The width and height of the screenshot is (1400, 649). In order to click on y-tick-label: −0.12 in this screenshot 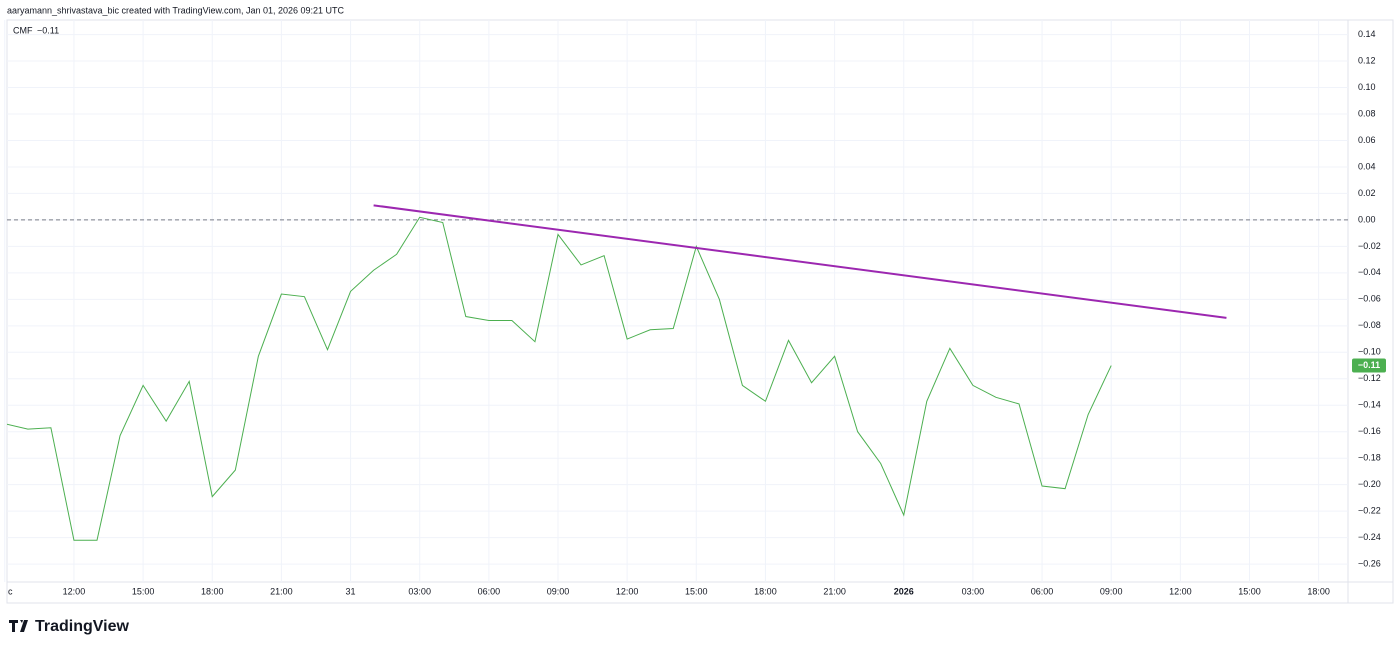, I will do `click(1369, 378)`.